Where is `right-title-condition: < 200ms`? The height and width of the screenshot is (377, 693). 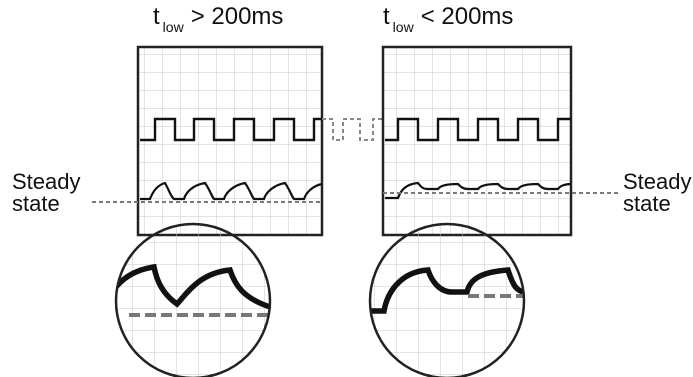
right-title-condition: < 200ms is located at coordinates (467, 16).